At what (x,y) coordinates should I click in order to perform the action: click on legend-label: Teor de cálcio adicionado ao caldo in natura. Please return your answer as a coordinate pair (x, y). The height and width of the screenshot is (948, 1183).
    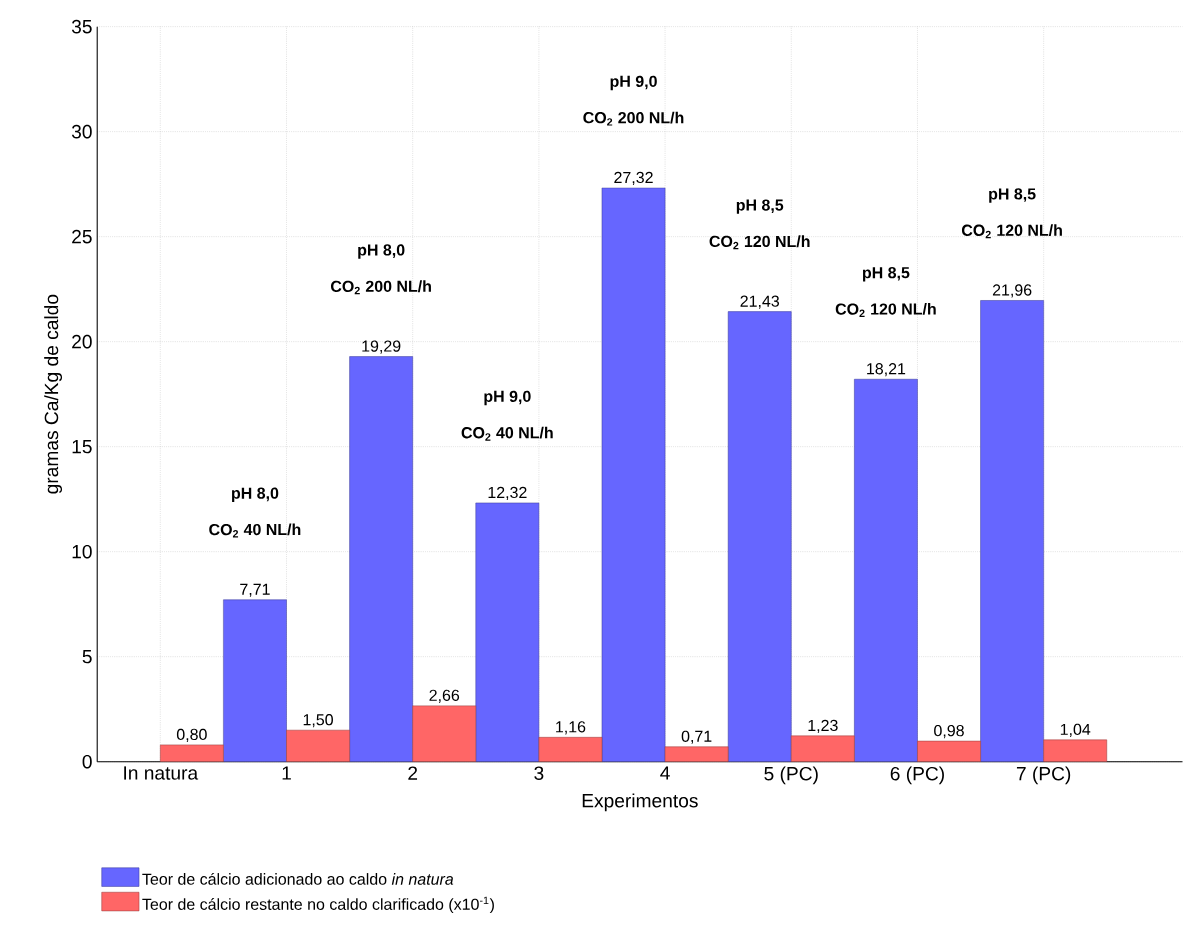
    Looking at the image, I should click on (298, 878).